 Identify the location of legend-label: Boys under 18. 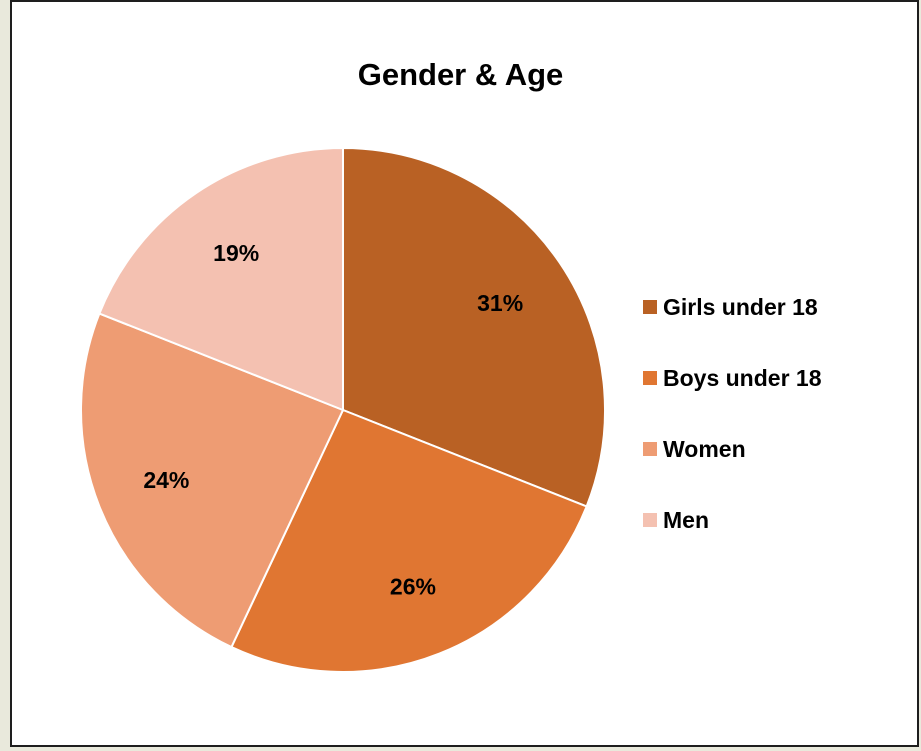
(742, 377).